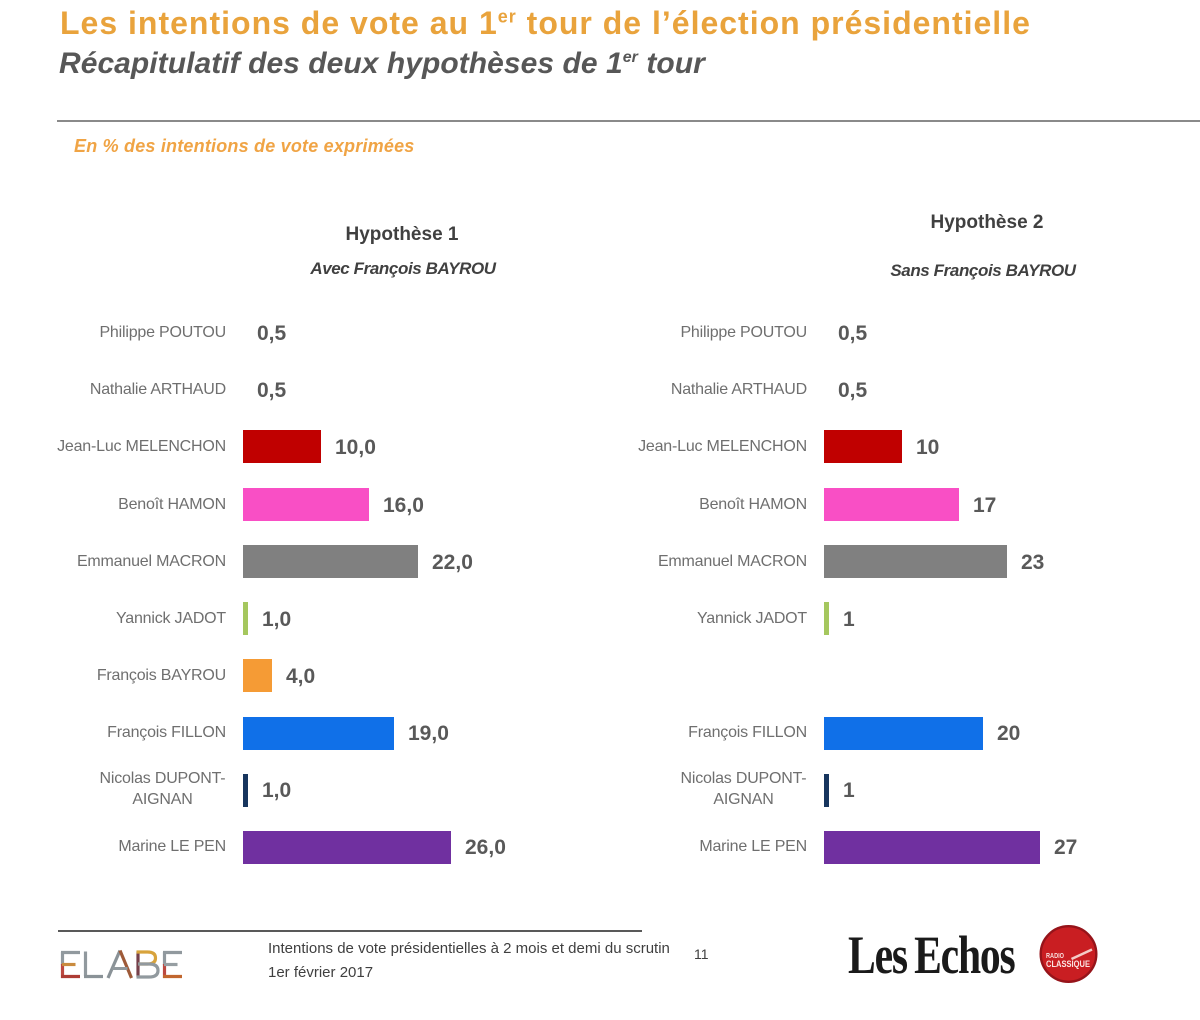 The height and width of the screenshot is (1020, 1200). What do you see at coordinates (1068, 964) in the screenshot?
I see `svg-text: CLASSIQUE` at bounding box center [1068, 964].